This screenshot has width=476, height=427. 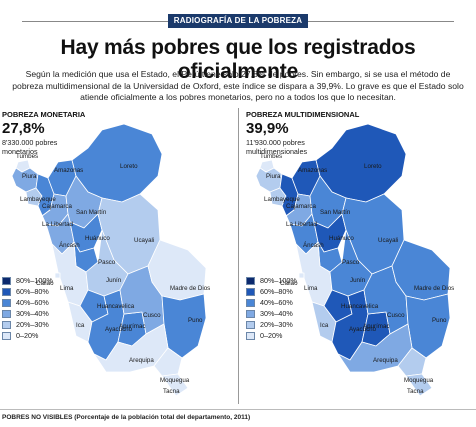 What do you see at coordinates (277, 147) in the screenshot?
I see `panel-subtitle: 11'930.000 pobres multidimensionales` at bounding box center [277, 147].